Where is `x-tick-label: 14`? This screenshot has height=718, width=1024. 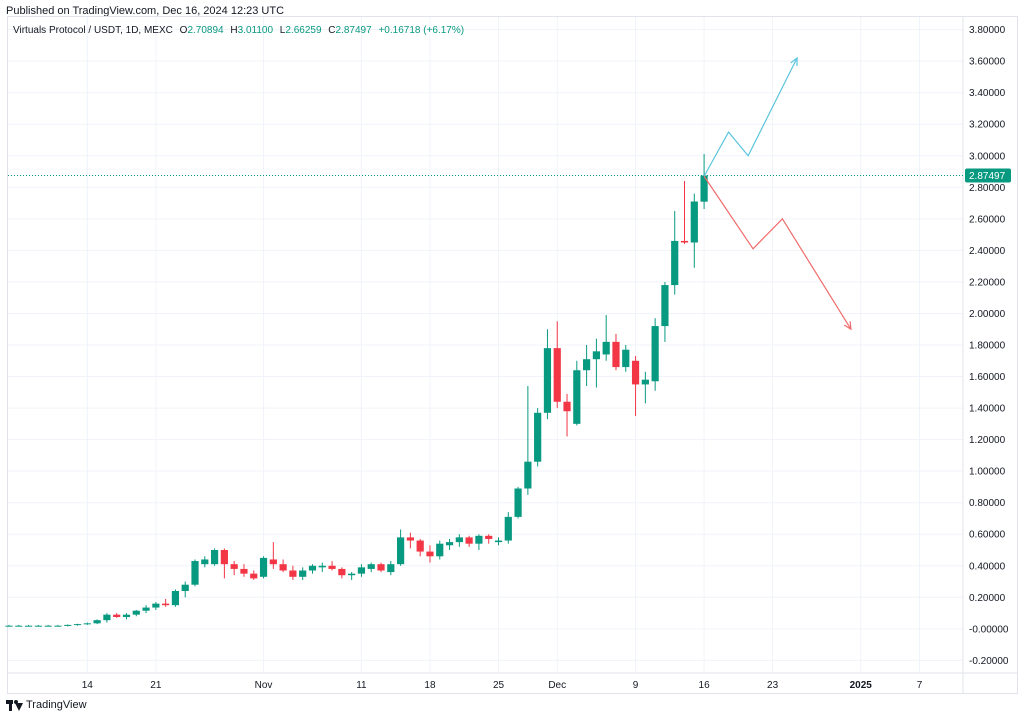 x-tick-label: 14 is located at coordinates (88, 685).